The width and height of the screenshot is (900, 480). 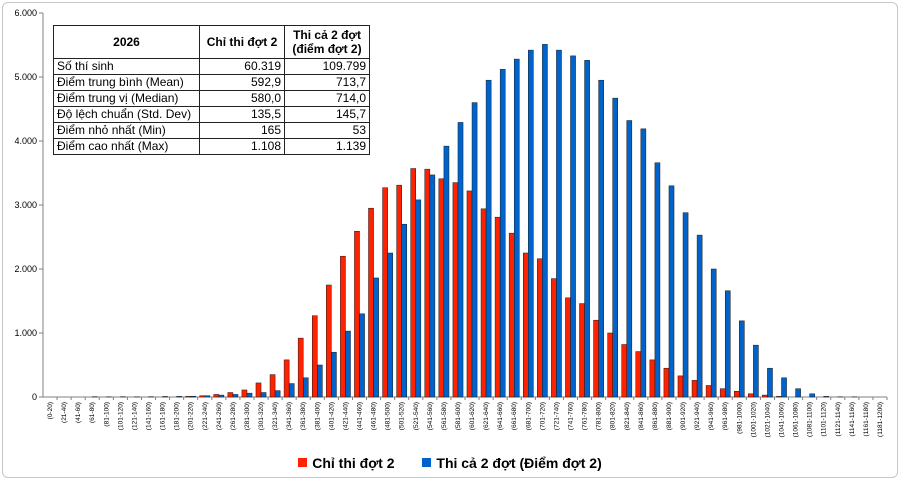 I want to click on x-tick-label: (1121-1140), so click(x=838, y=419).